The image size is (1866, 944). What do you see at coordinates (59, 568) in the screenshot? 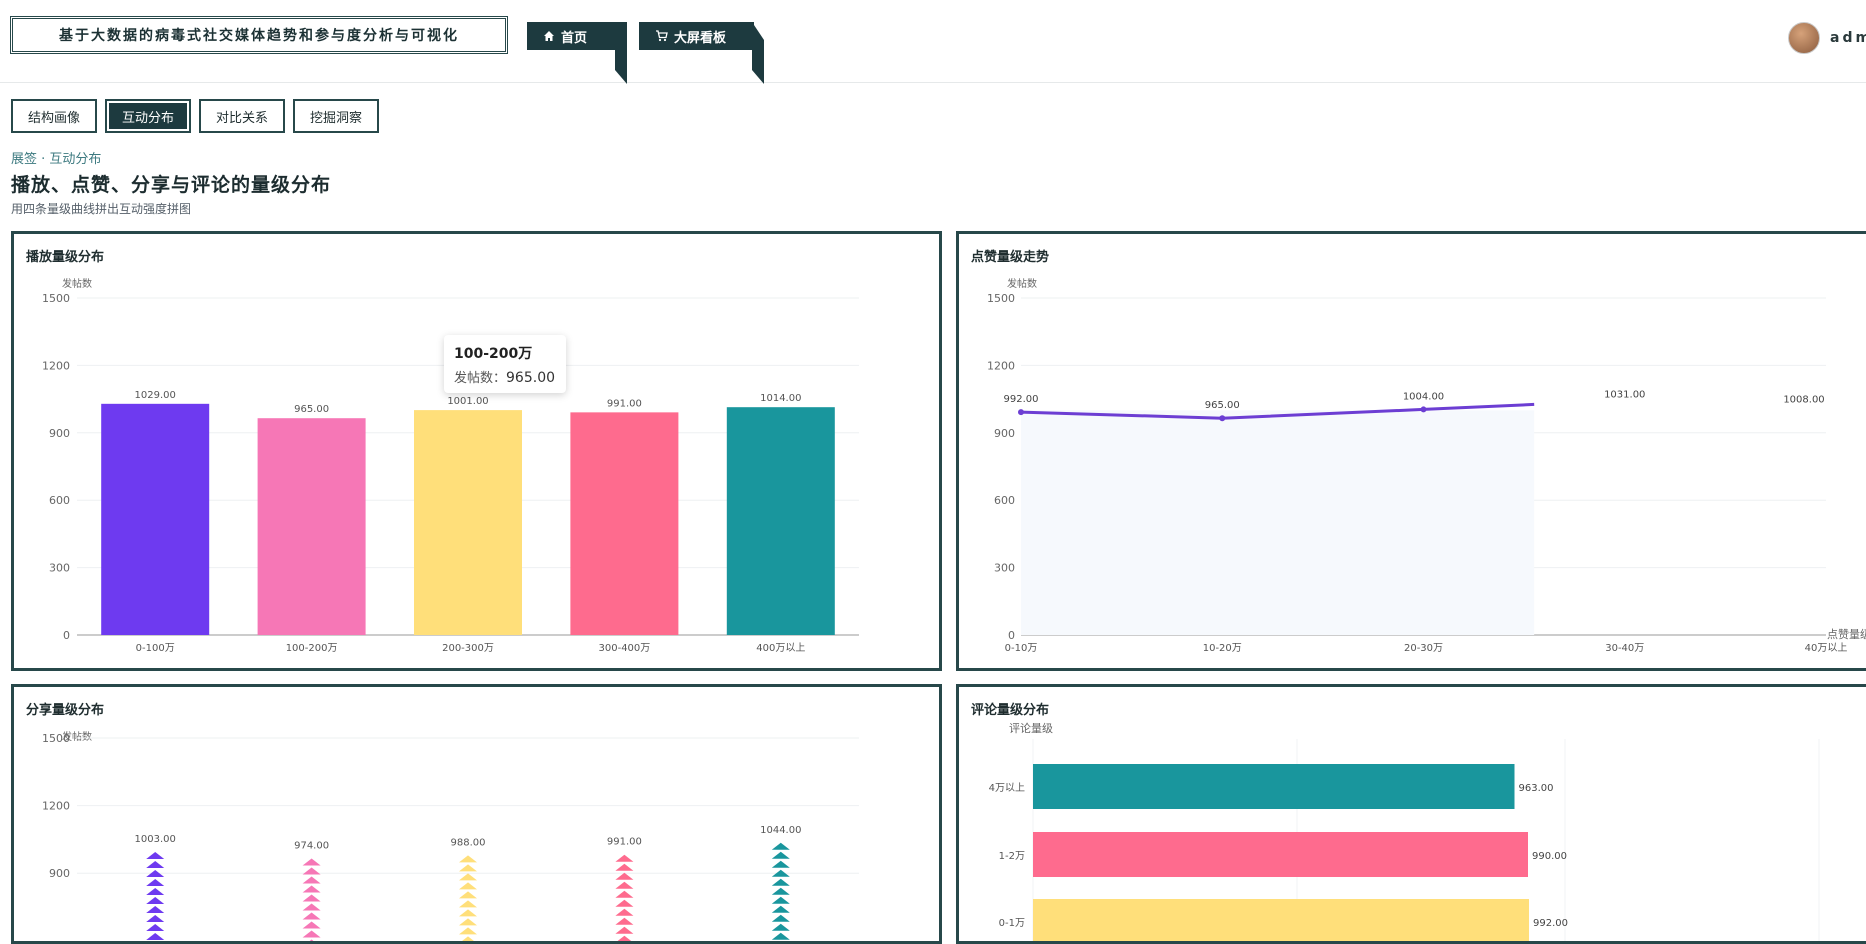
I see `y-tick-label: 300` at bounding box center [59, 568].